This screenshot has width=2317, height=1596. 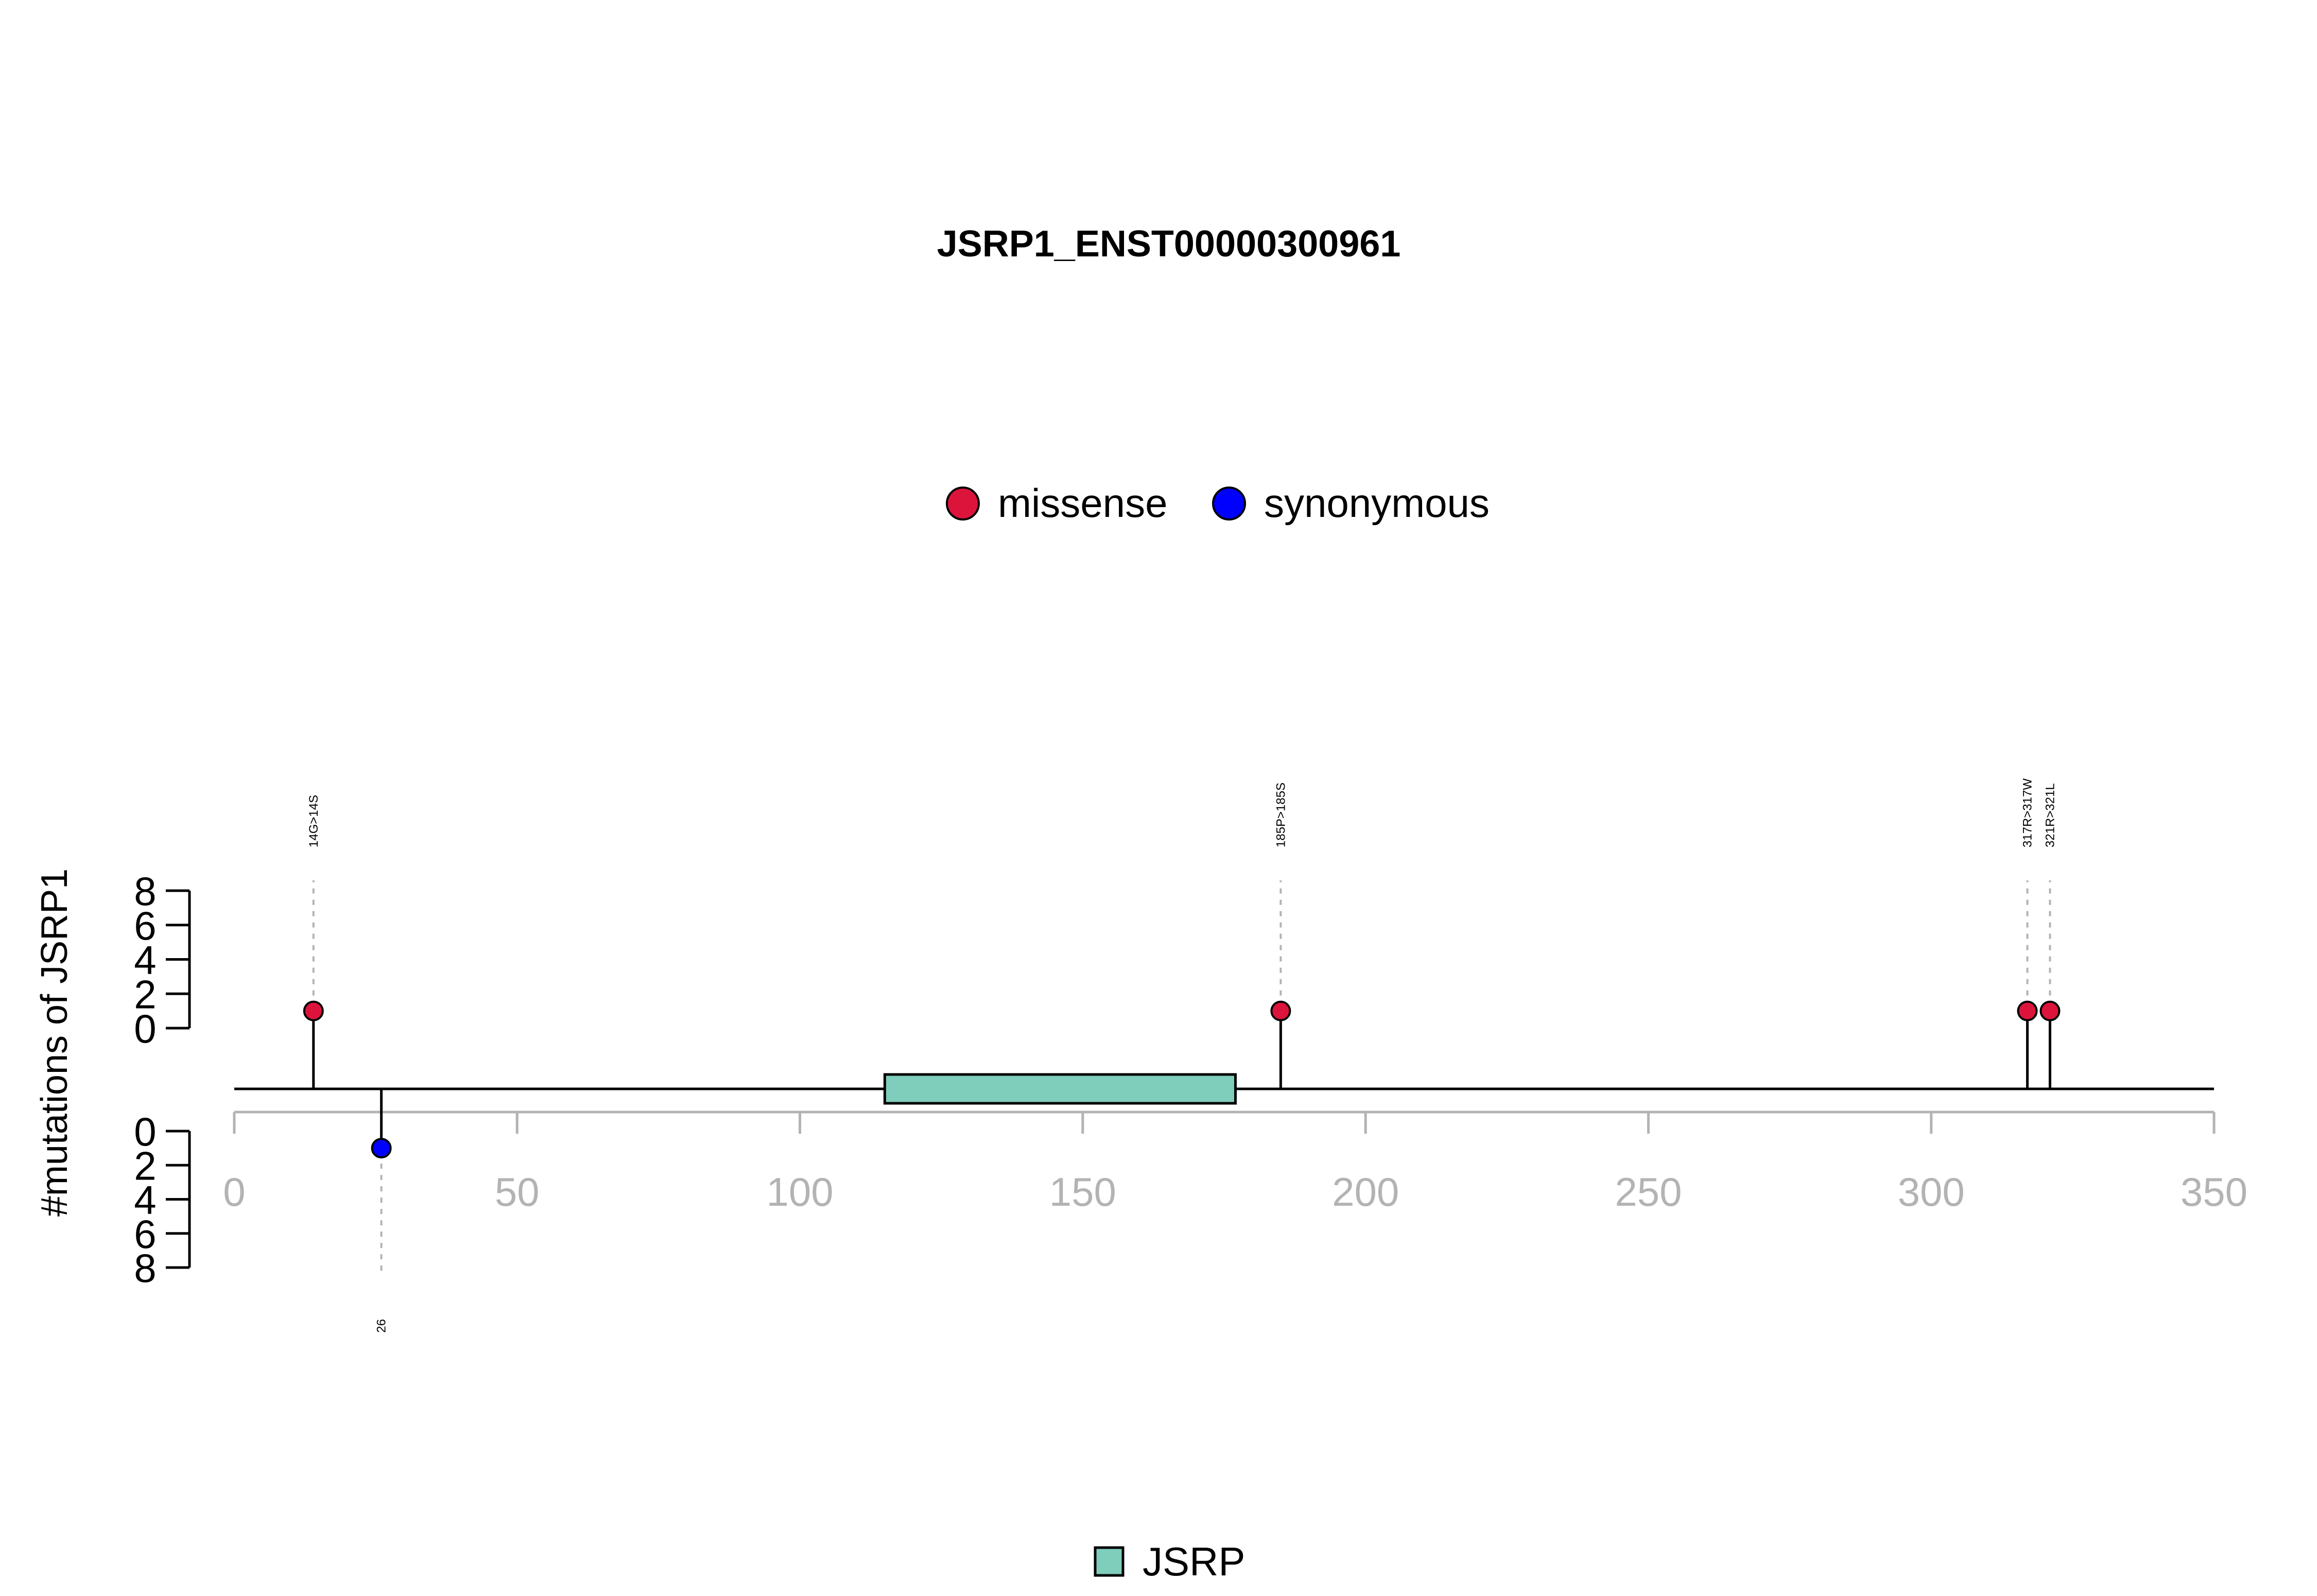 I want to click on x-tick-label-100: 100, so click(x=800, y=1192).